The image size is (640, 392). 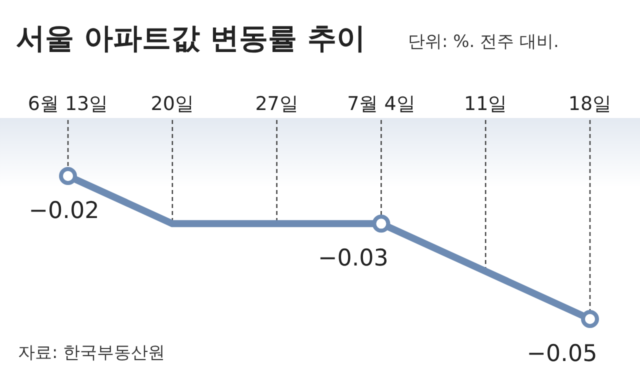 What do you see at coordinates (562, 354) in the screenshot?
I see `data-label: −0.05` at bounding box center [562, 354].